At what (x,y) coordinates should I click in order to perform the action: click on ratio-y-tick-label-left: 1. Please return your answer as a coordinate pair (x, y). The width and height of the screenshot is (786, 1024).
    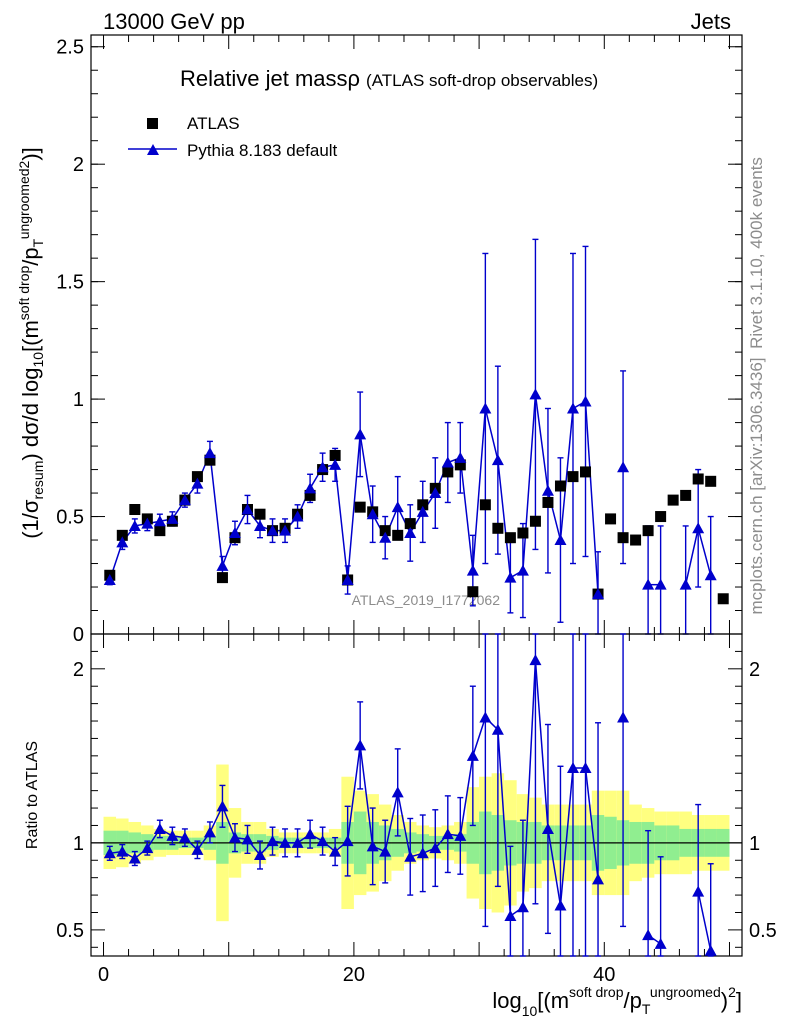
    Looking at the image, I should click on (78, 844).